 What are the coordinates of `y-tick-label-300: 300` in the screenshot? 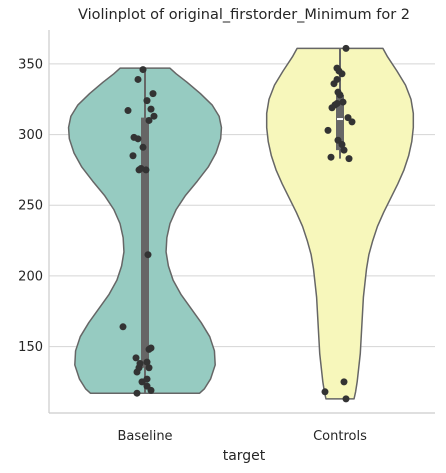 It's located at (30, 135).